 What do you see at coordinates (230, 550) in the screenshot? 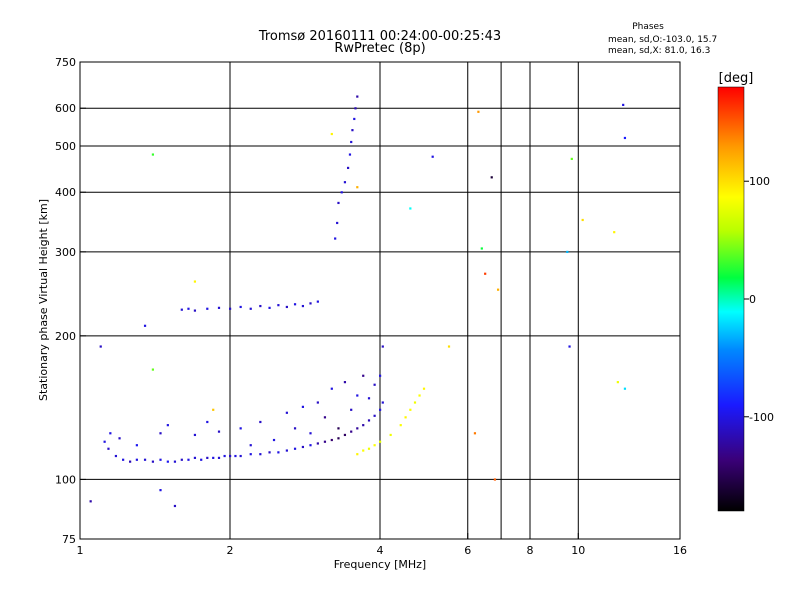
I see `x-tick-label: 2` at bounding box center [230, 550].